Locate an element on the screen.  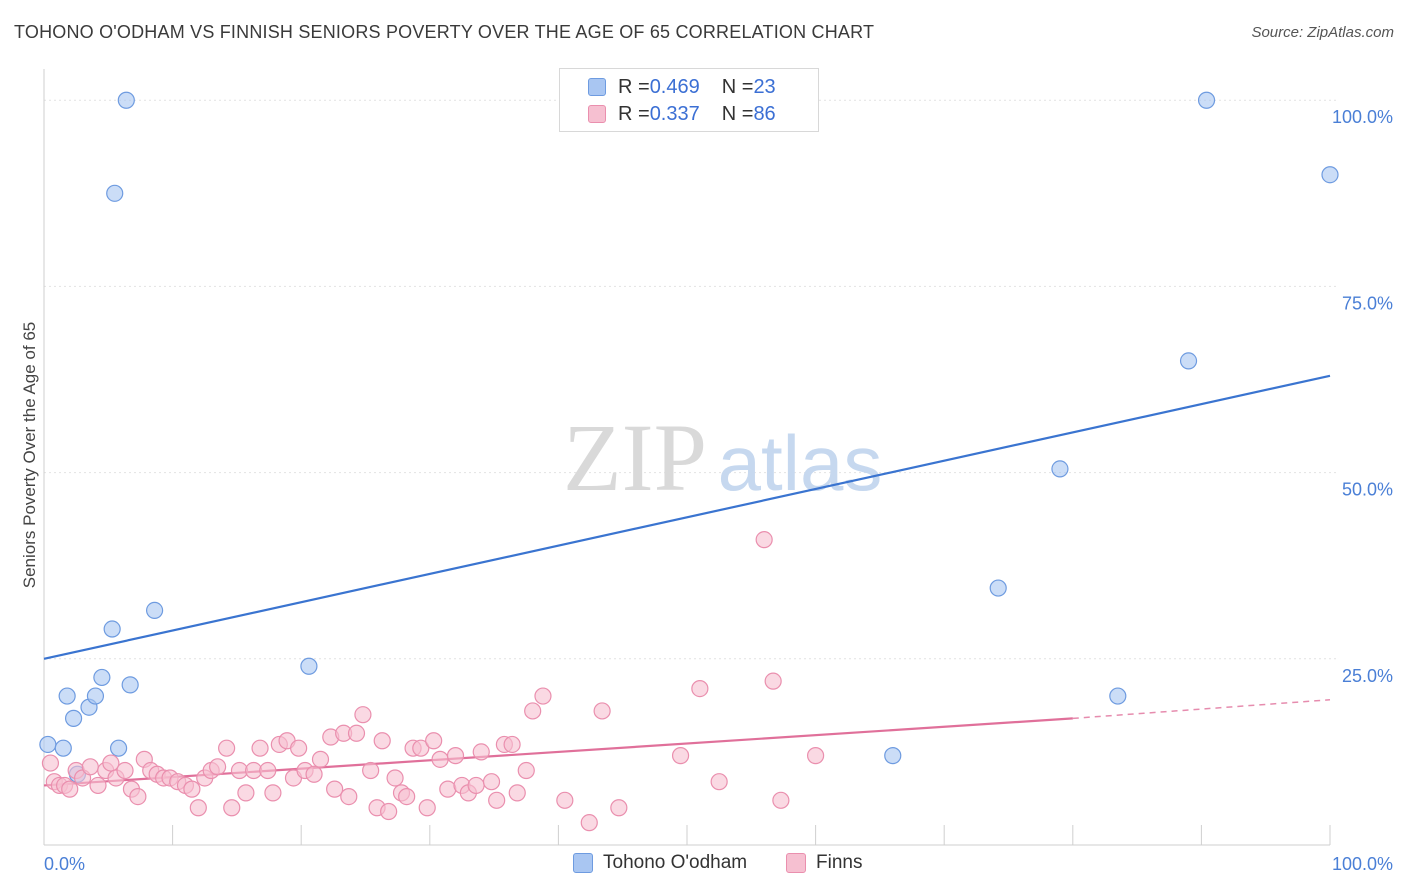
legend-r-value: 0.337 is located at coordinates (674, 113).